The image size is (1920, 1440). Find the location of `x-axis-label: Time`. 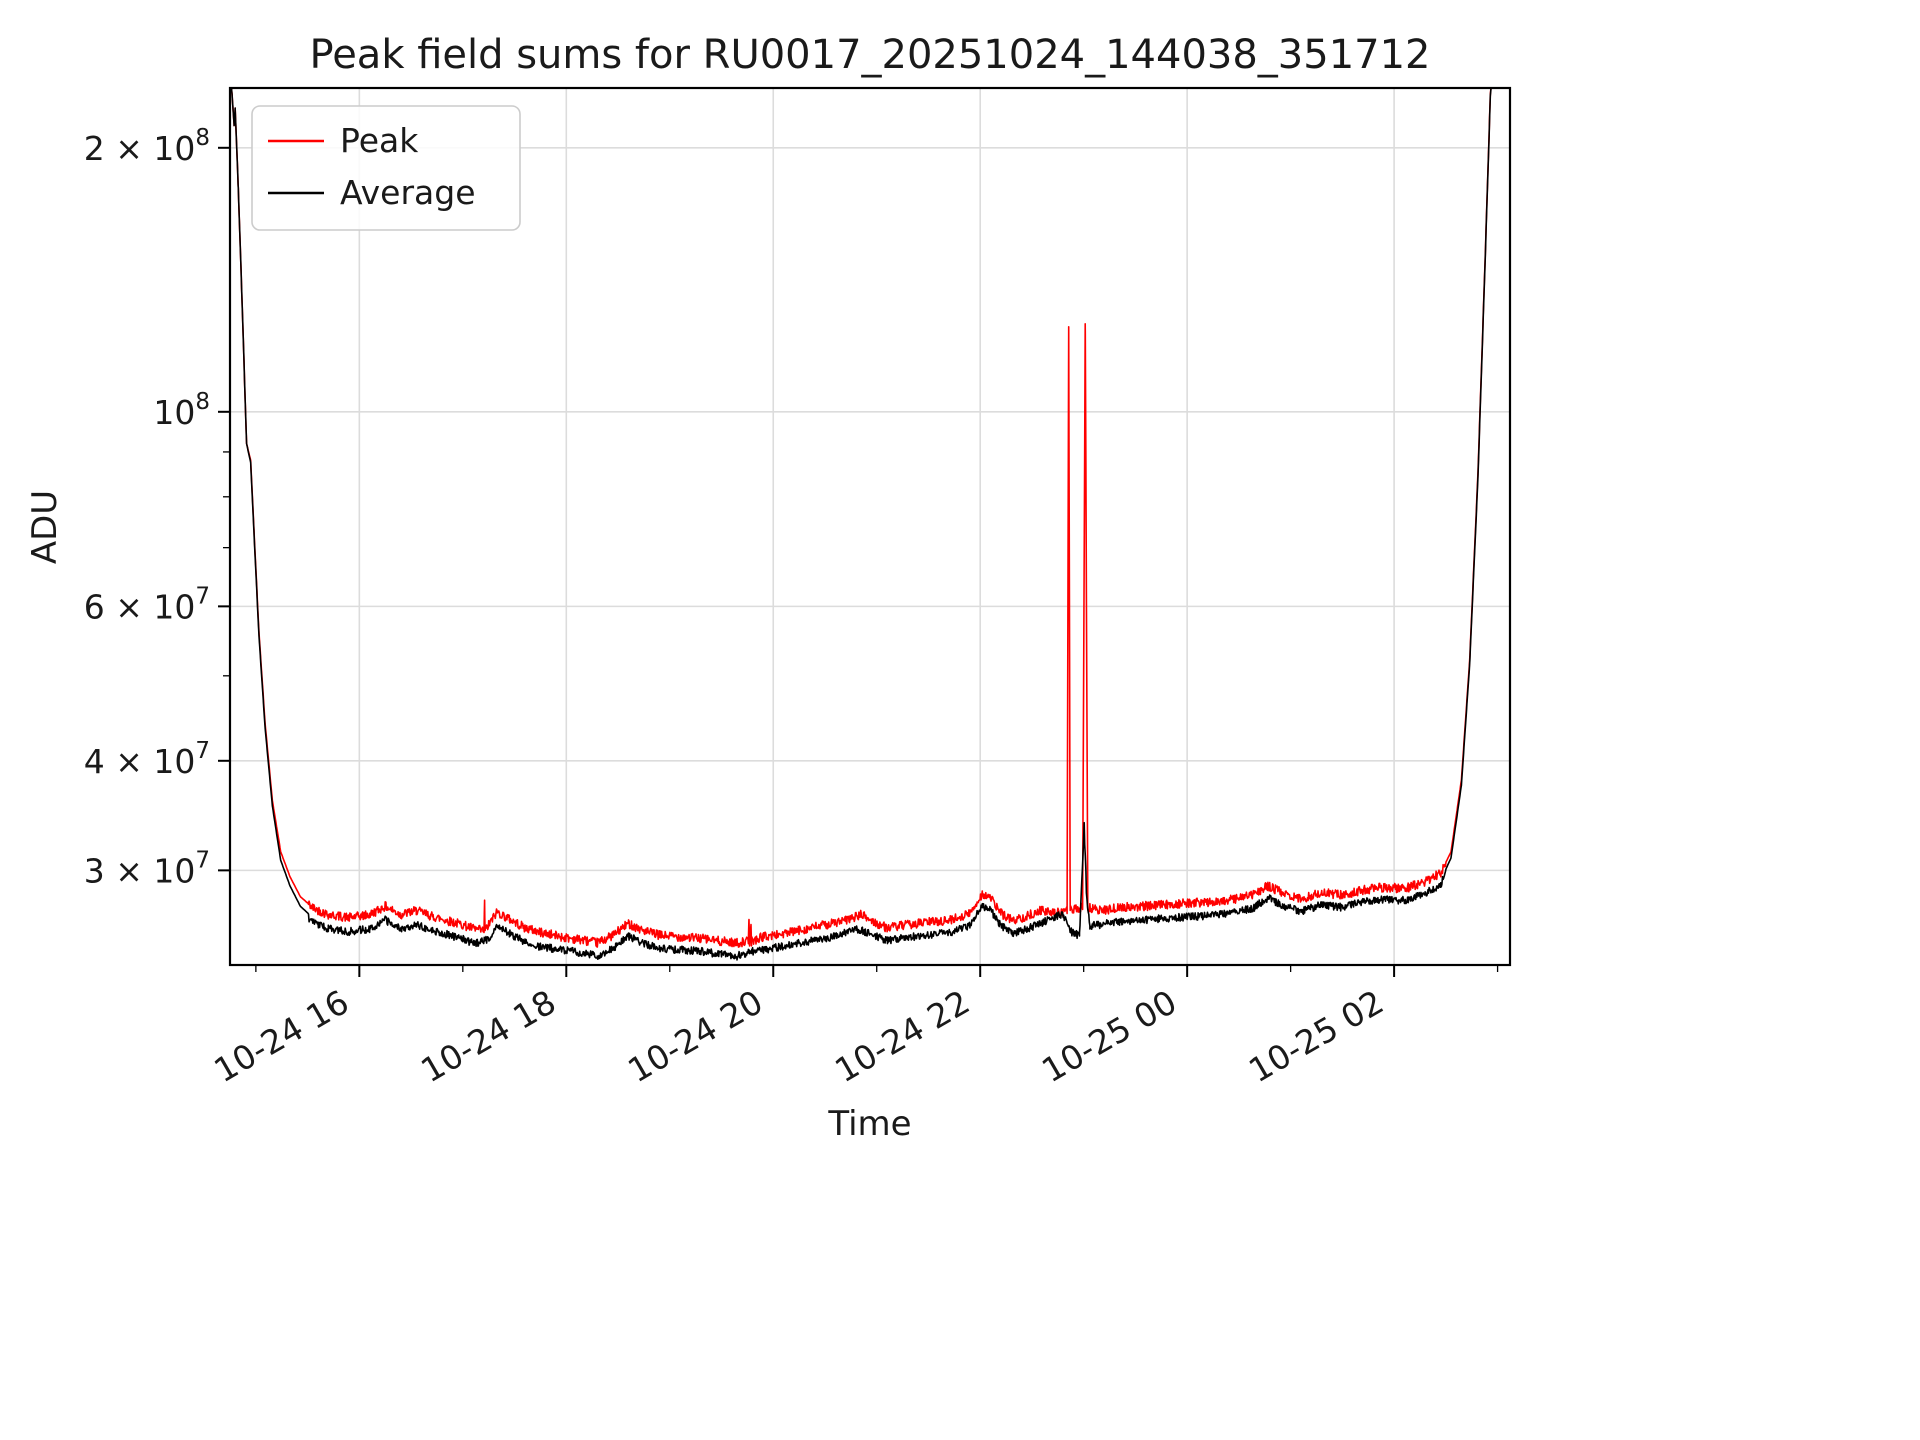

x-axis-label: Time is located at coordinates (869, 1124).